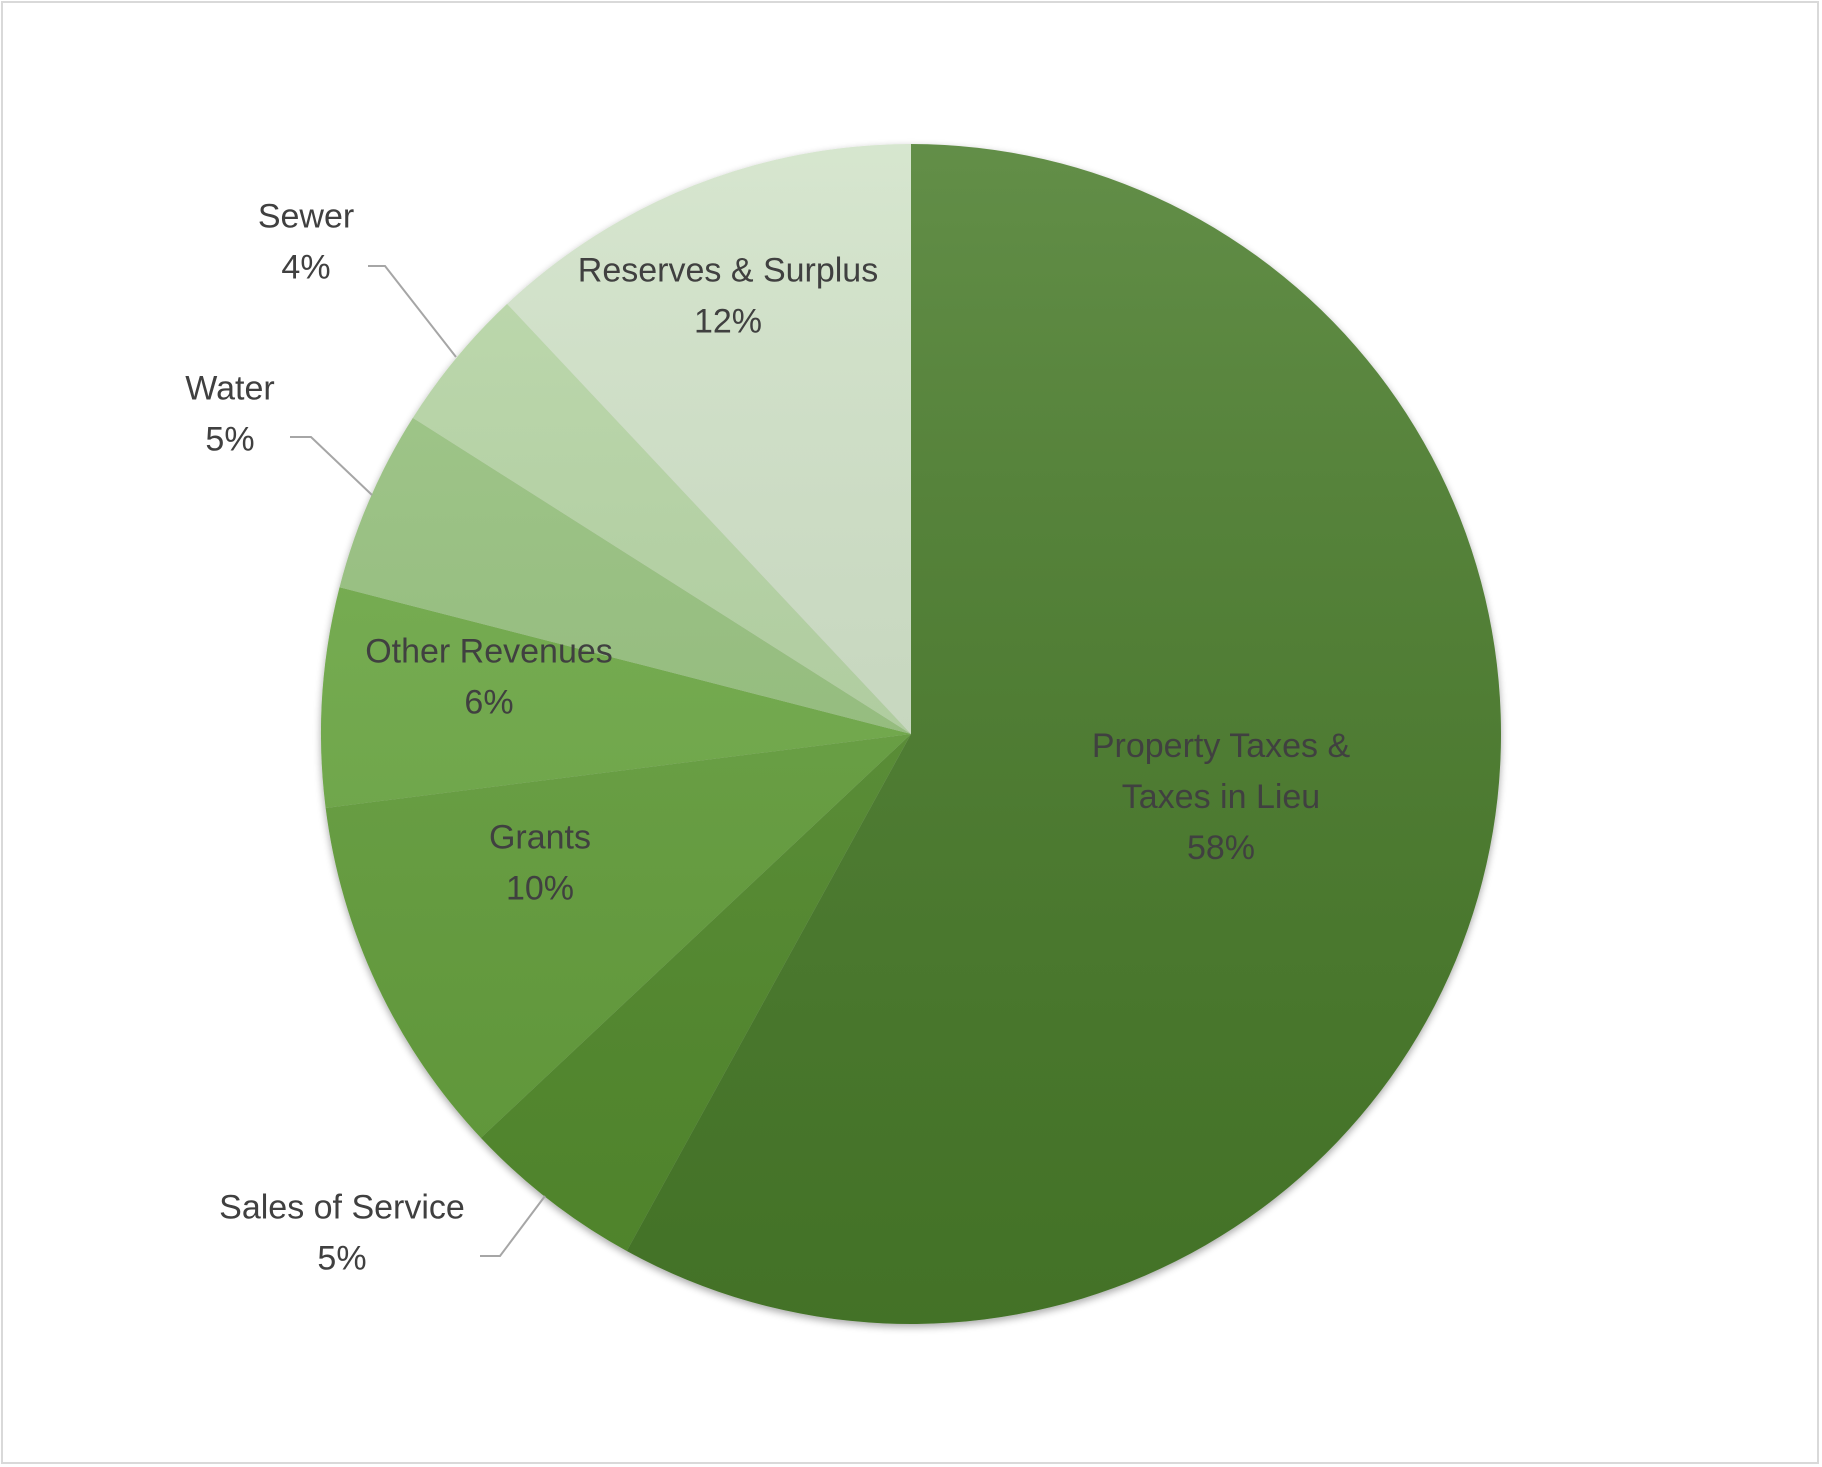 This screenshot has height=1467, width=1822. I want to click on data-label-category: Sewer, so click(306, 217).